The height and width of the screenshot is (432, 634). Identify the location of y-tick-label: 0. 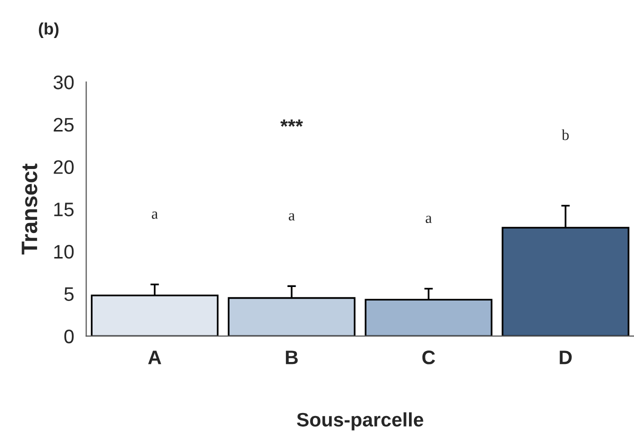
(69, 337).